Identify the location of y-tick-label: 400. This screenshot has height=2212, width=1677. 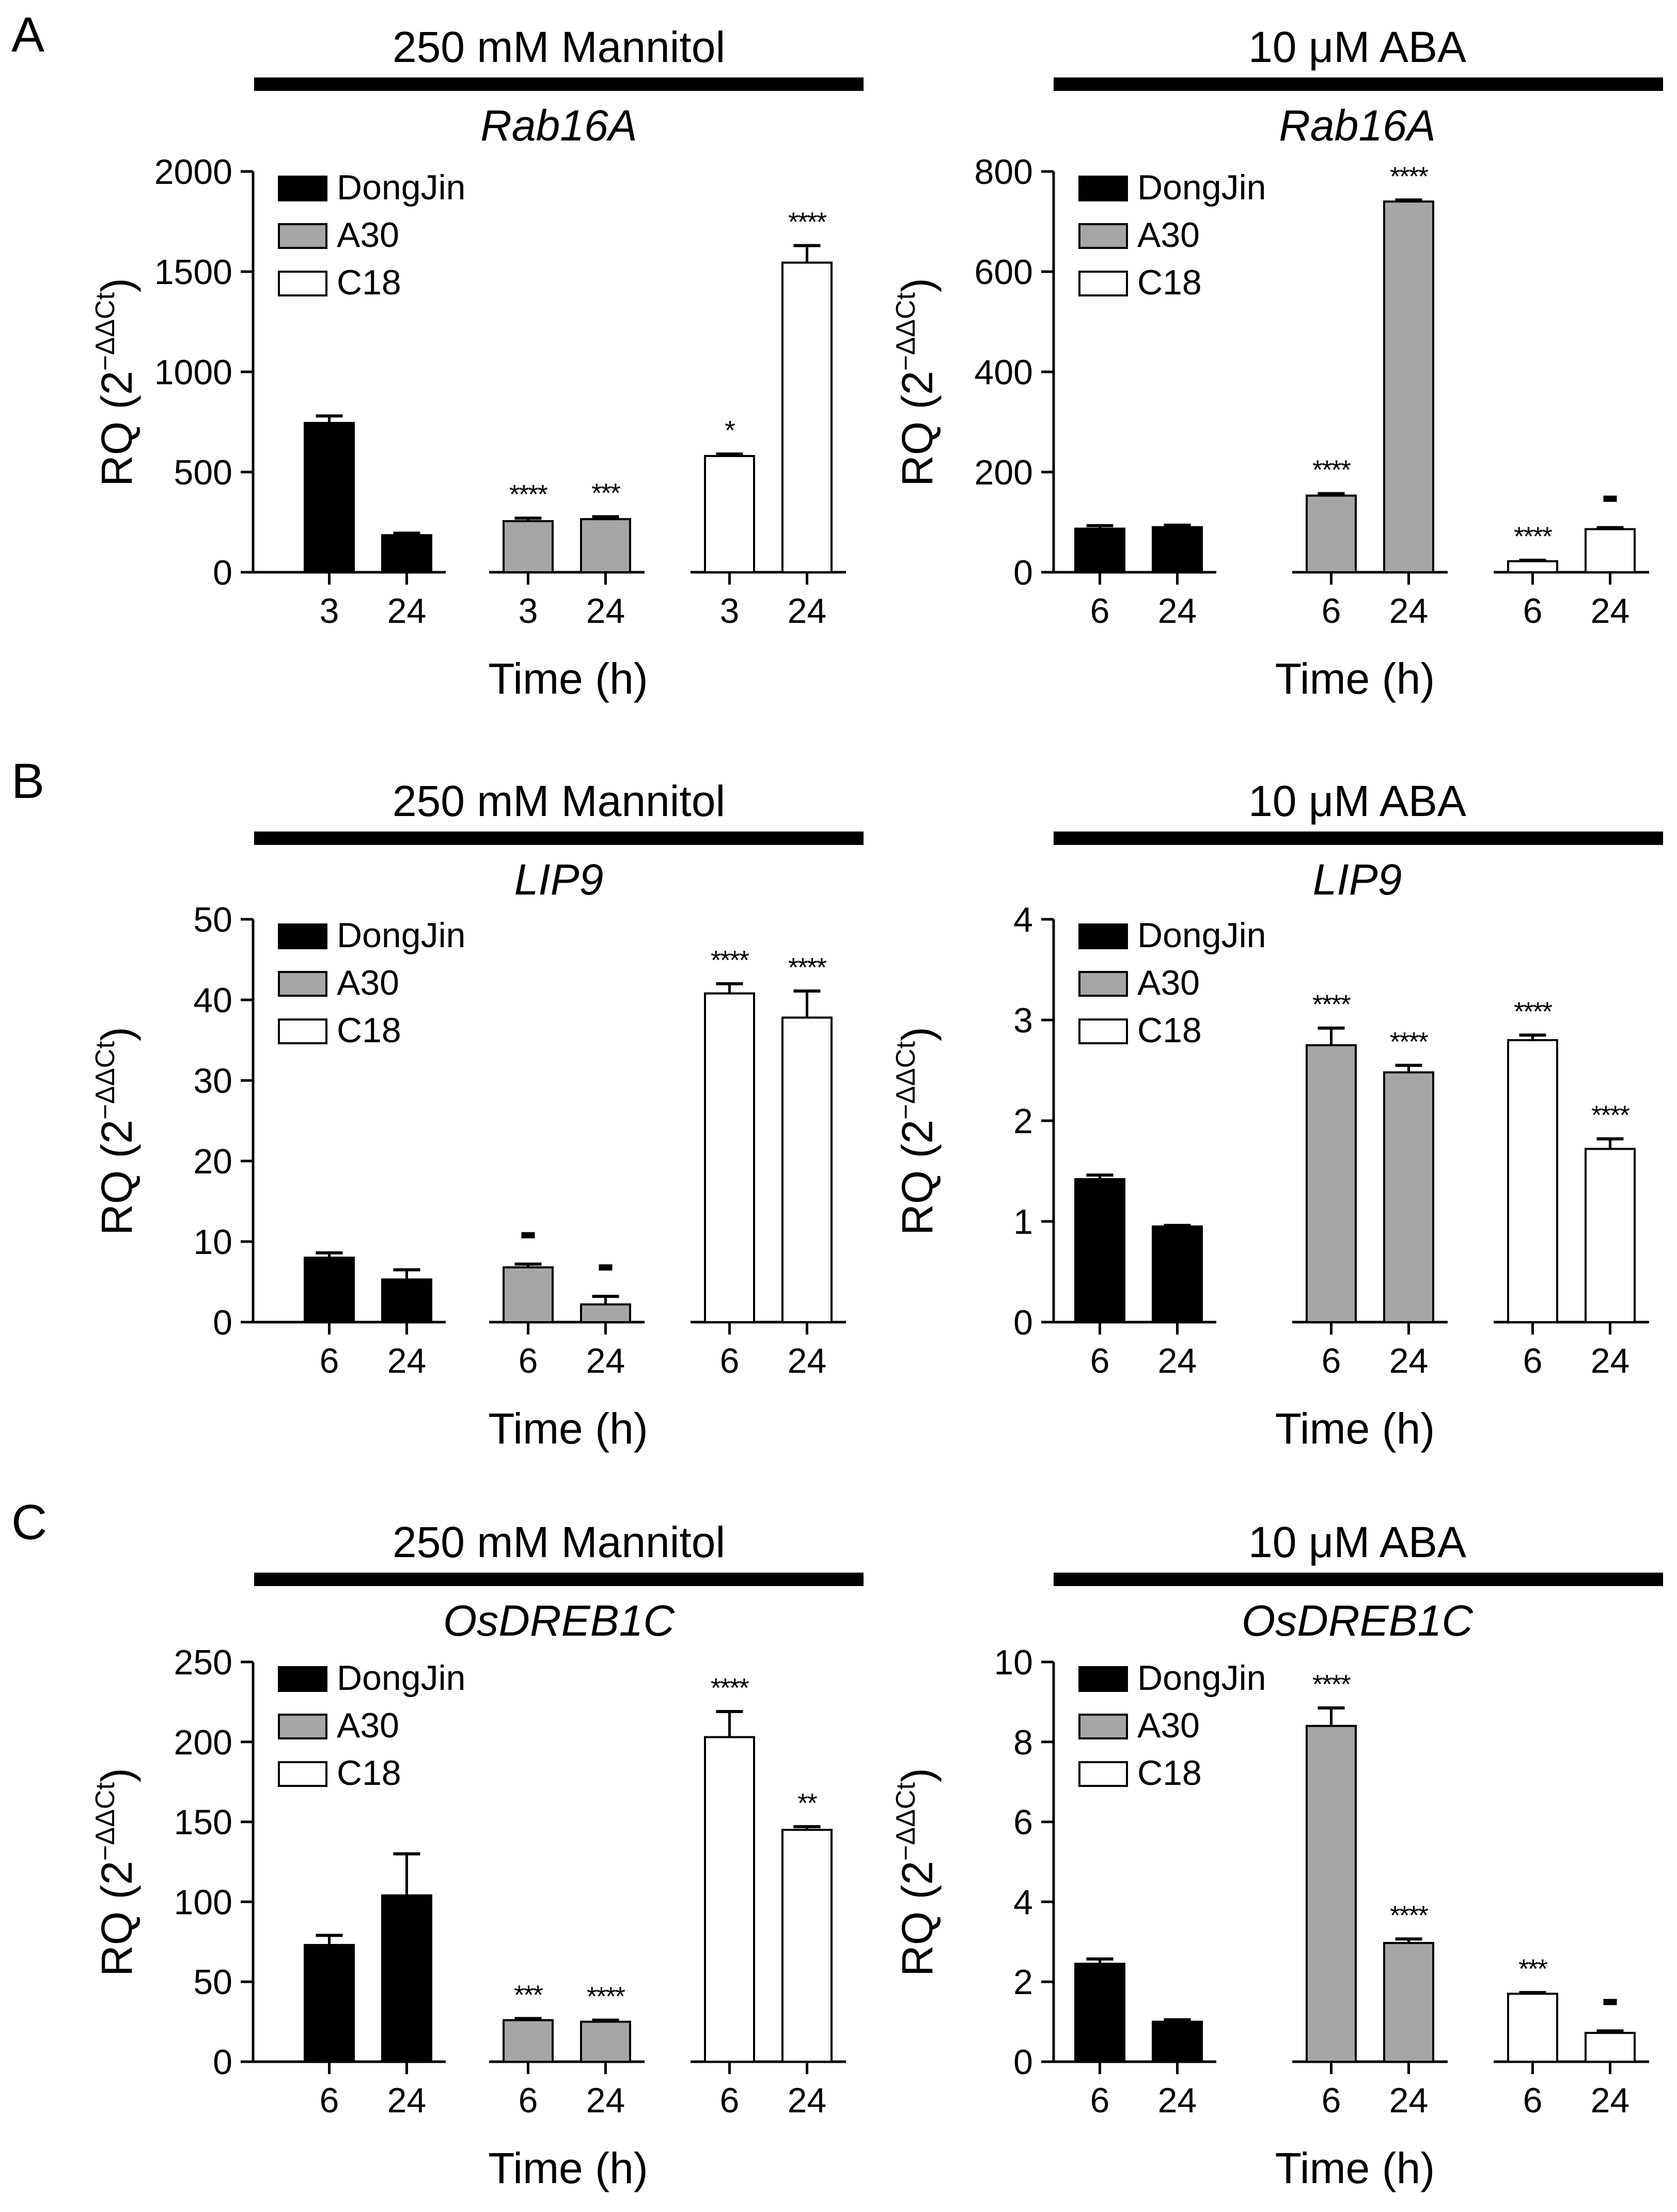
(1004, 372).